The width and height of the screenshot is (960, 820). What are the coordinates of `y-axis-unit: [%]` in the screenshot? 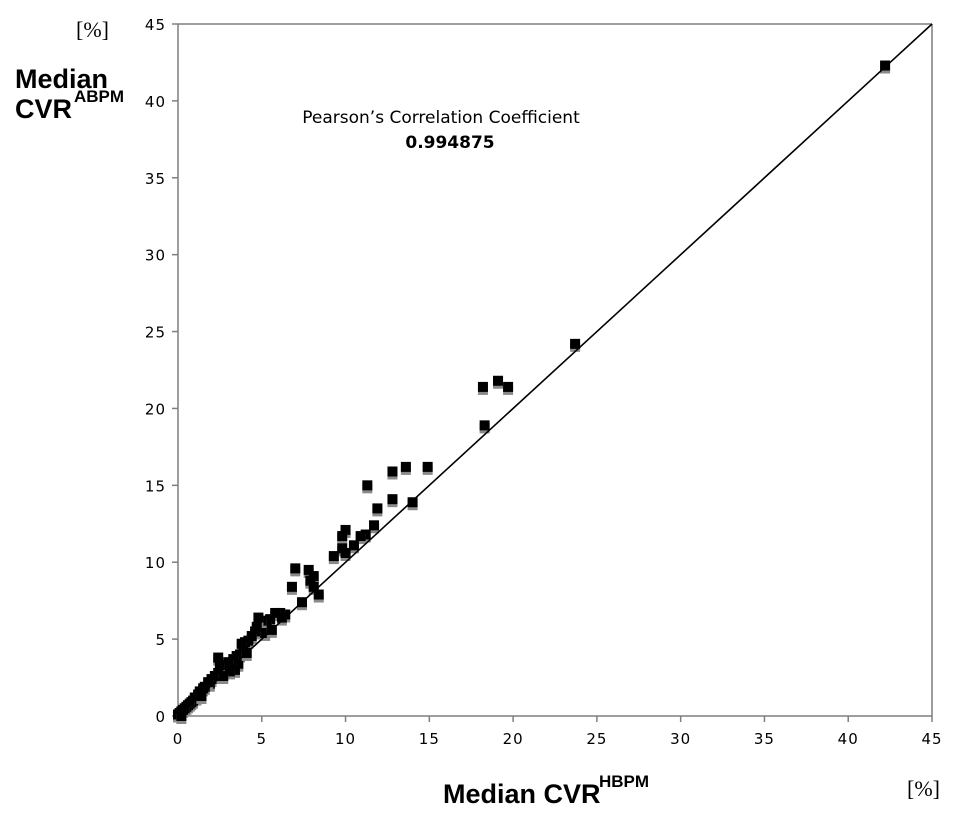 It's located at (92, 29).